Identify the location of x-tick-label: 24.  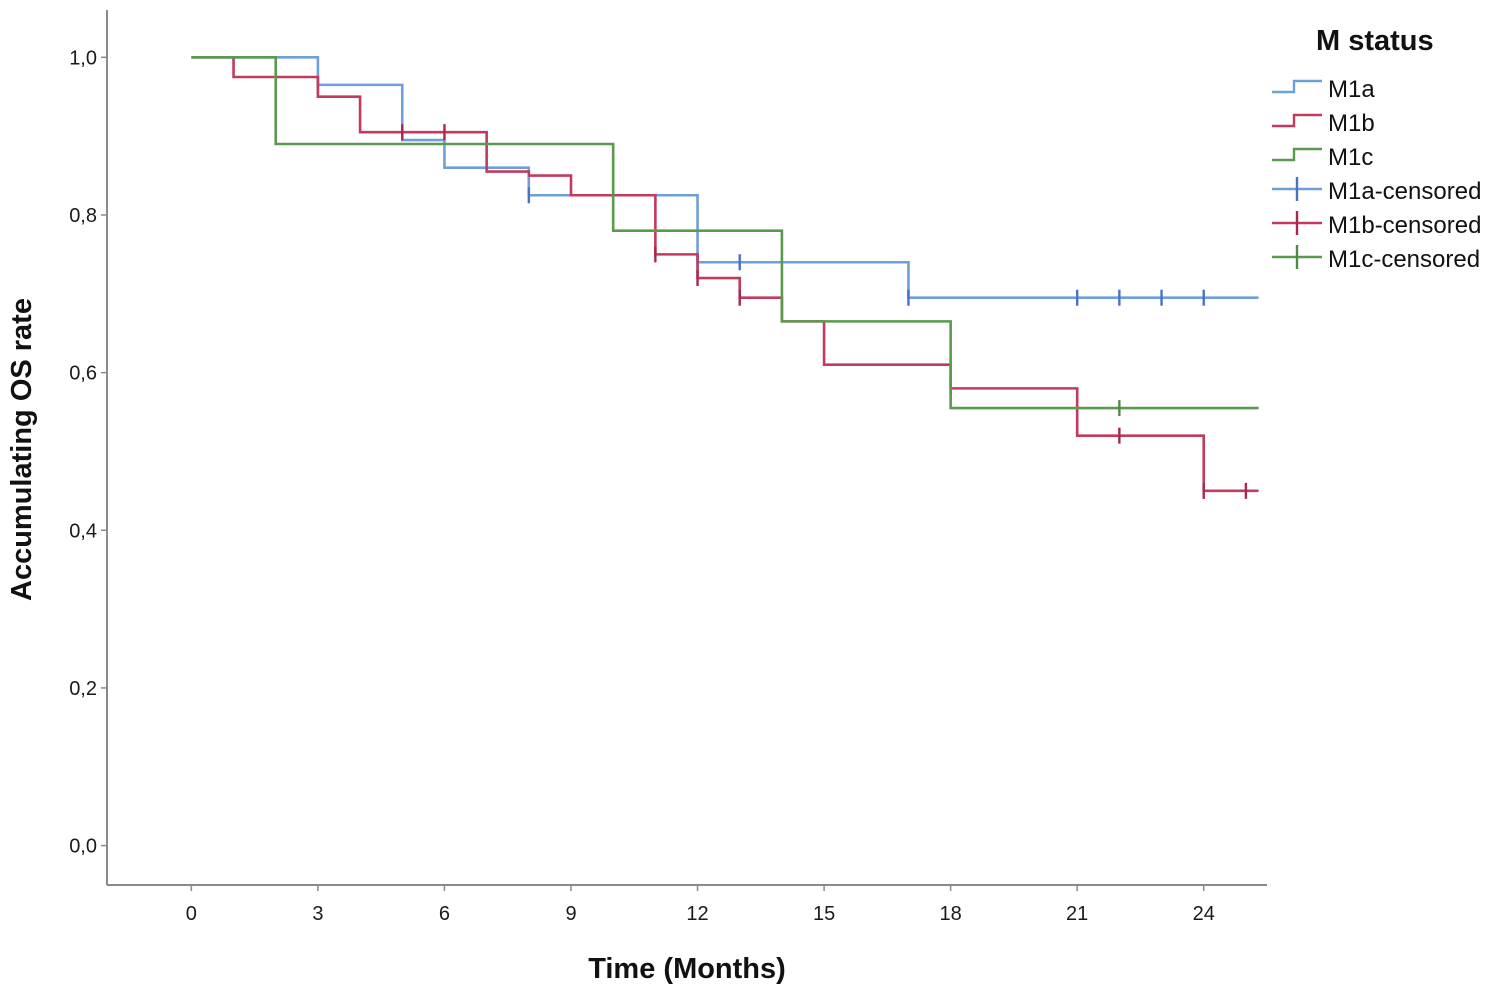
(1204, 914).